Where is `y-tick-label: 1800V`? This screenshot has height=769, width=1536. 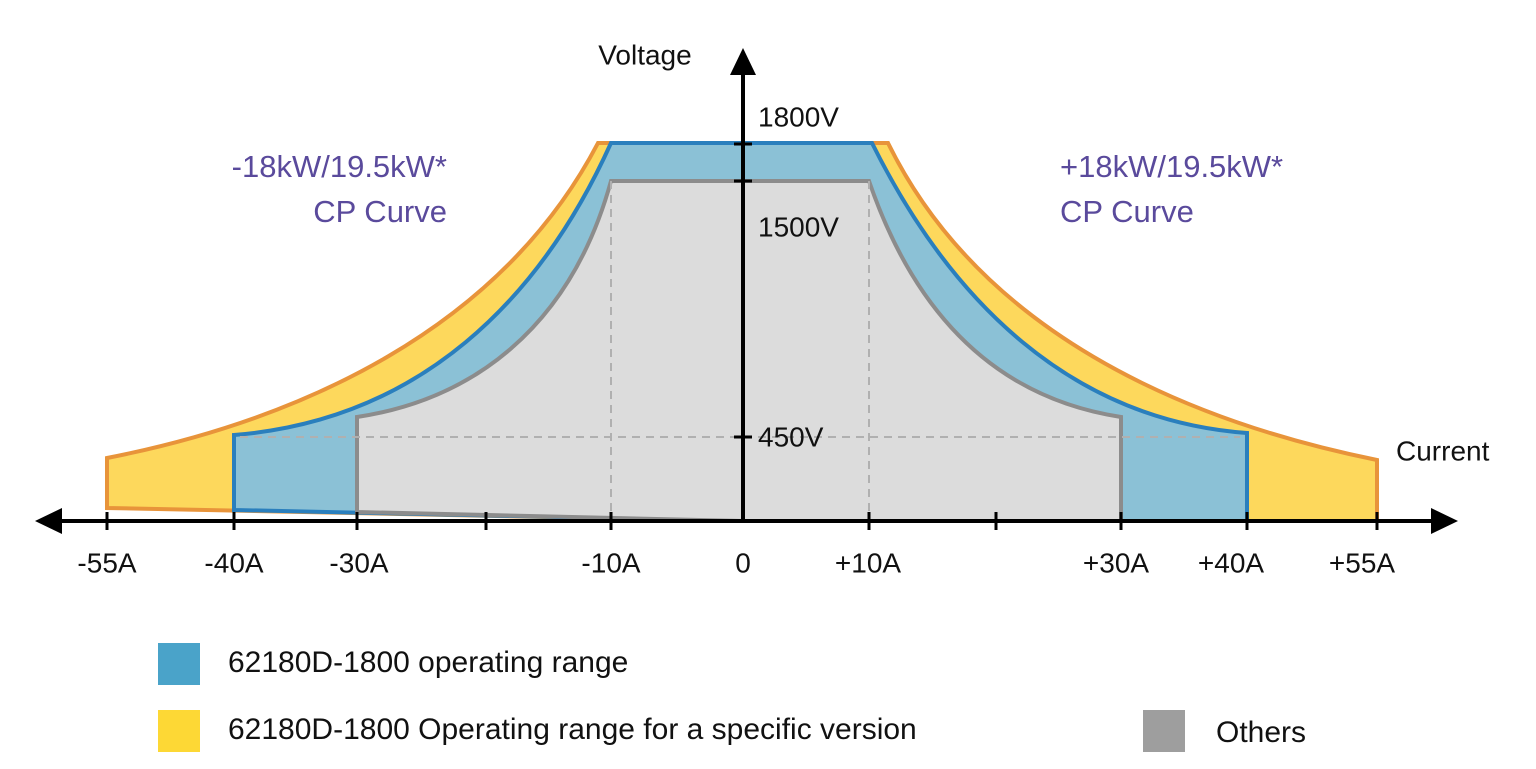
y-tick-label: 1800V is located at coordinates (798, 116).